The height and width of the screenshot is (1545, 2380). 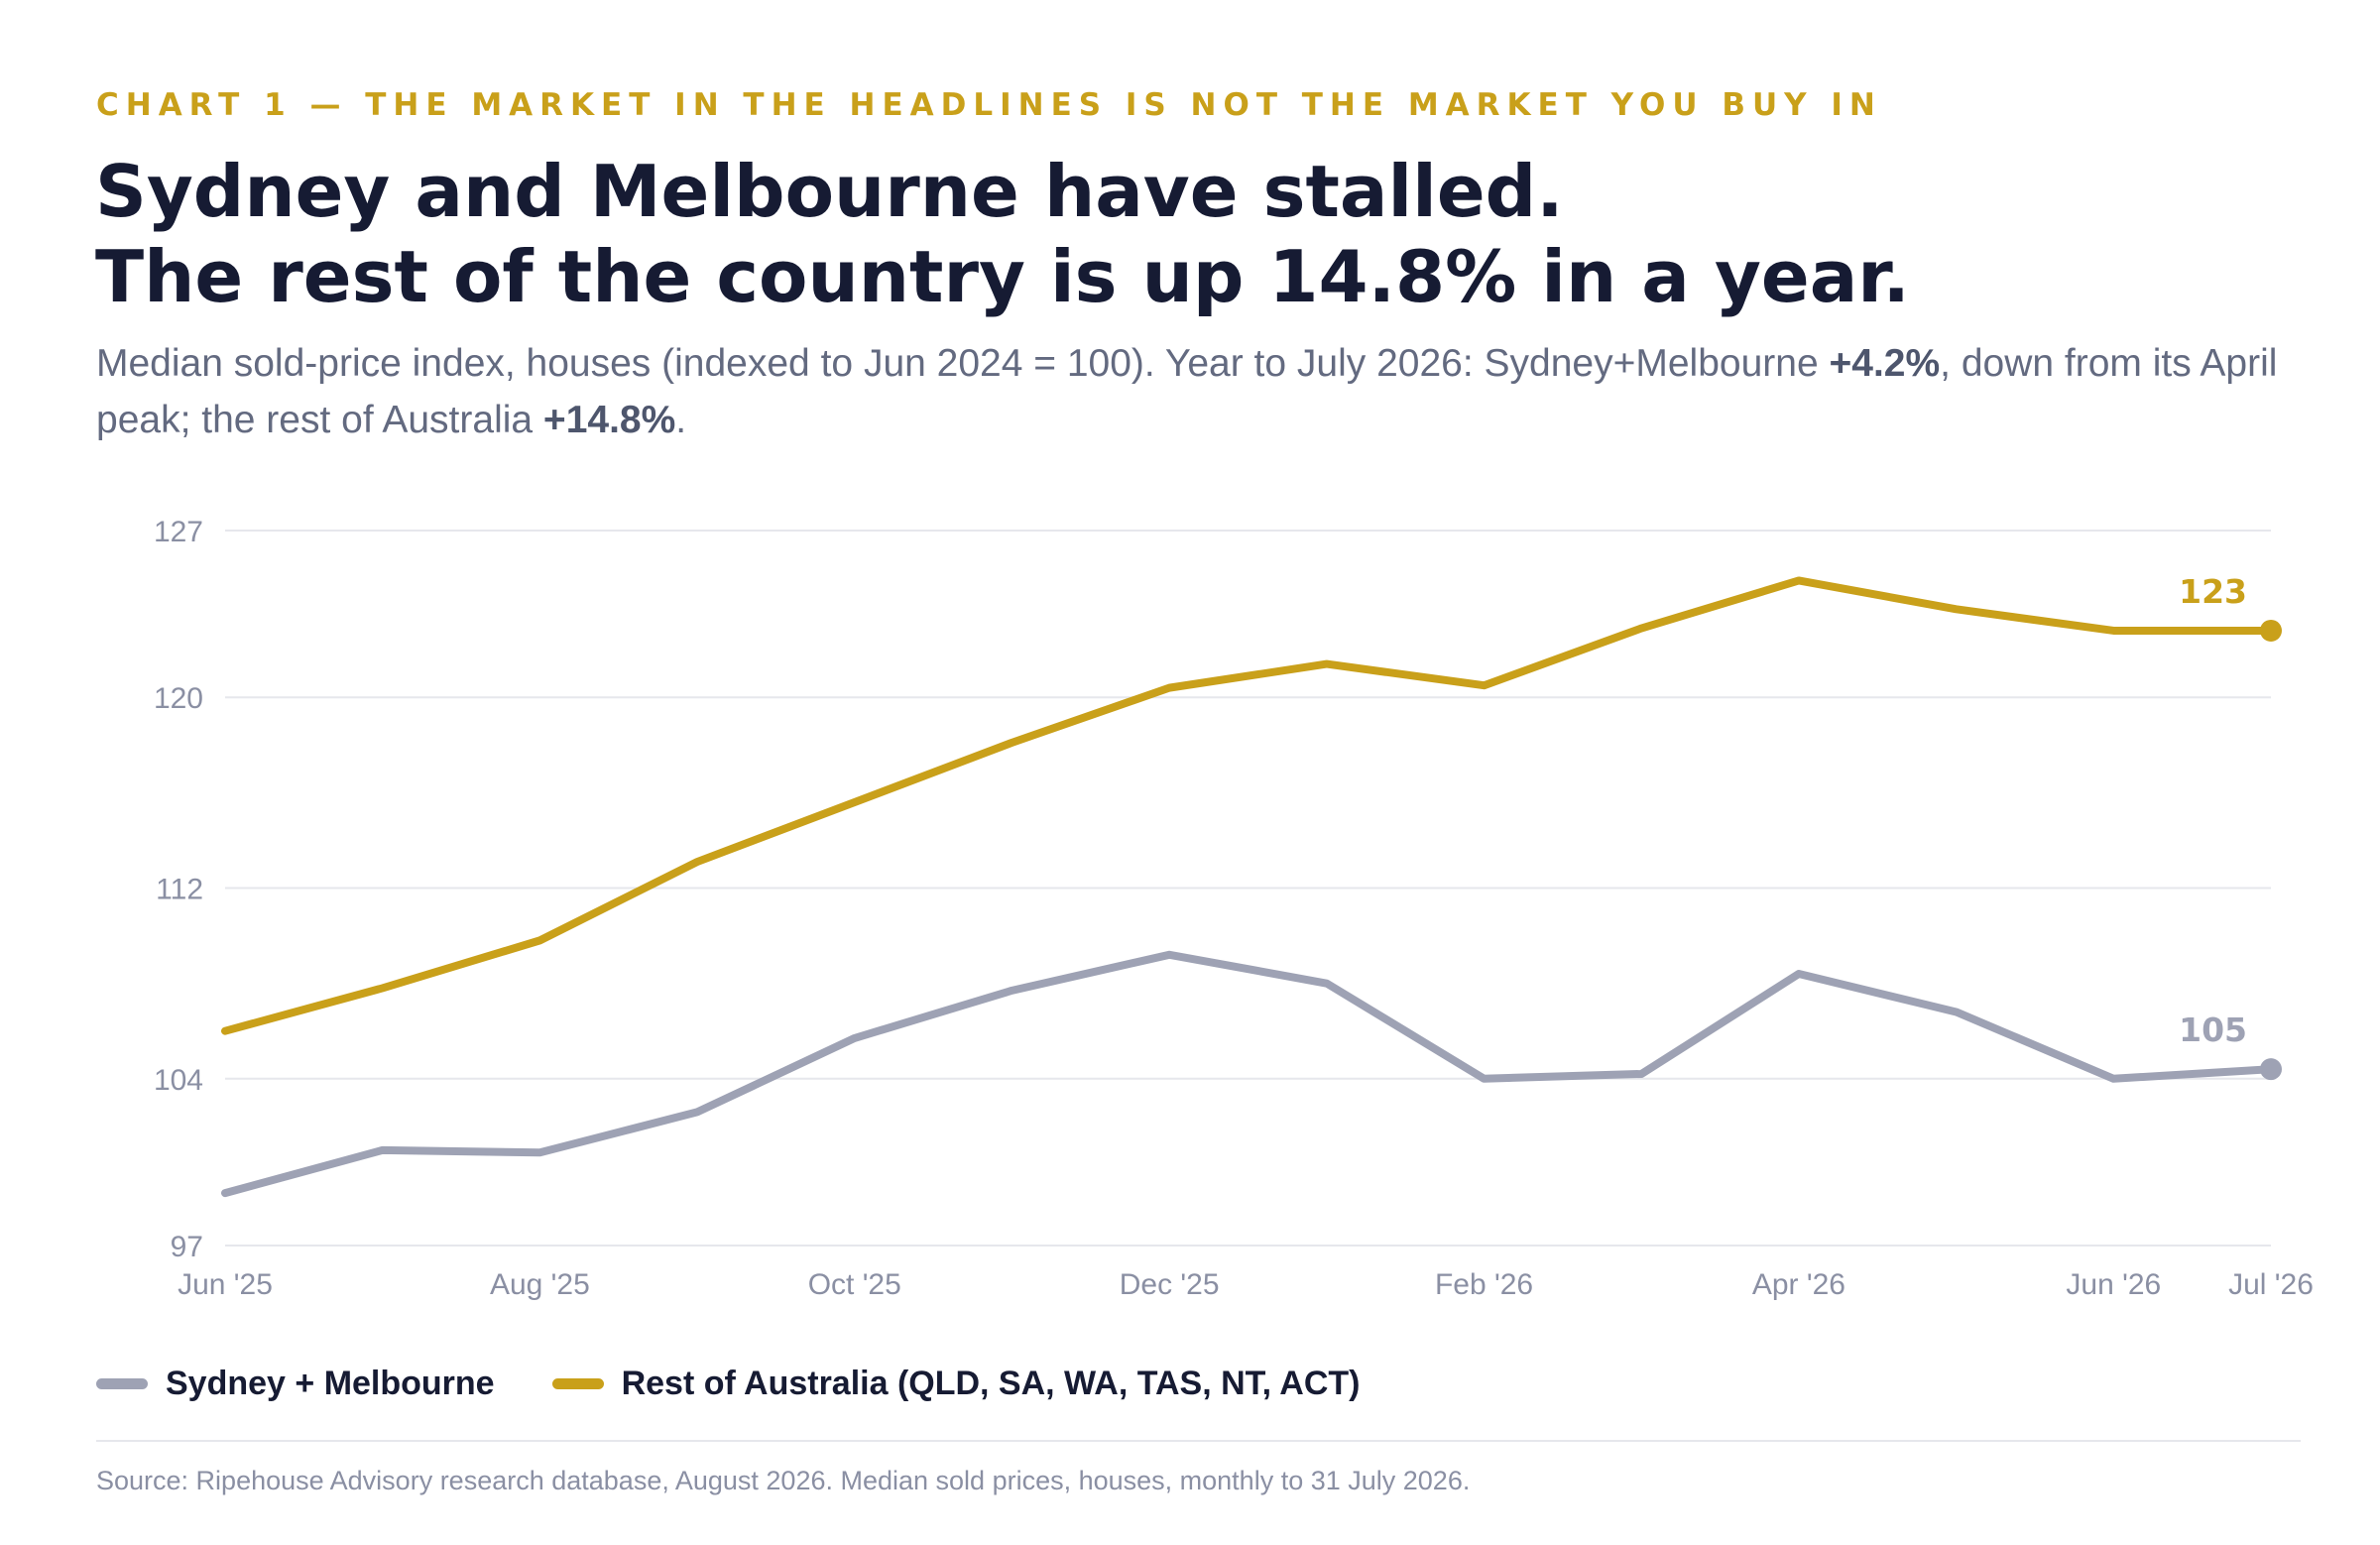 I want to click on y-tick-label-97: 97, so click(x=187, y=1247).